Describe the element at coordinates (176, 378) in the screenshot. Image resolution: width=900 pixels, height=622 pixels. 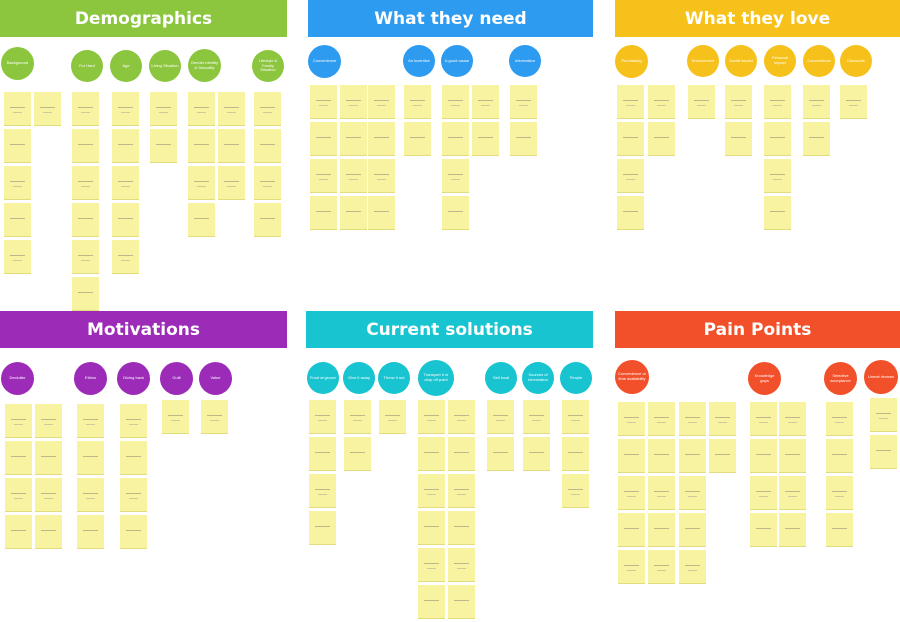
I see `cluster-circle: Guilt` at that location.